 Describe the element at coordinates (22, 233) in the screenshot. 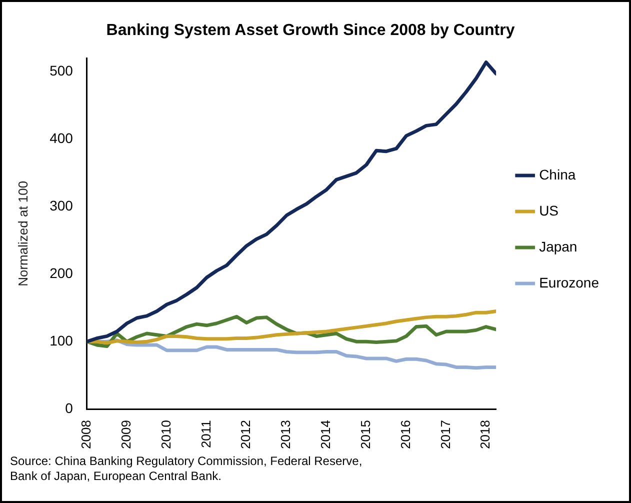

I see `y-axis-title: Normalized at 100` at that location.